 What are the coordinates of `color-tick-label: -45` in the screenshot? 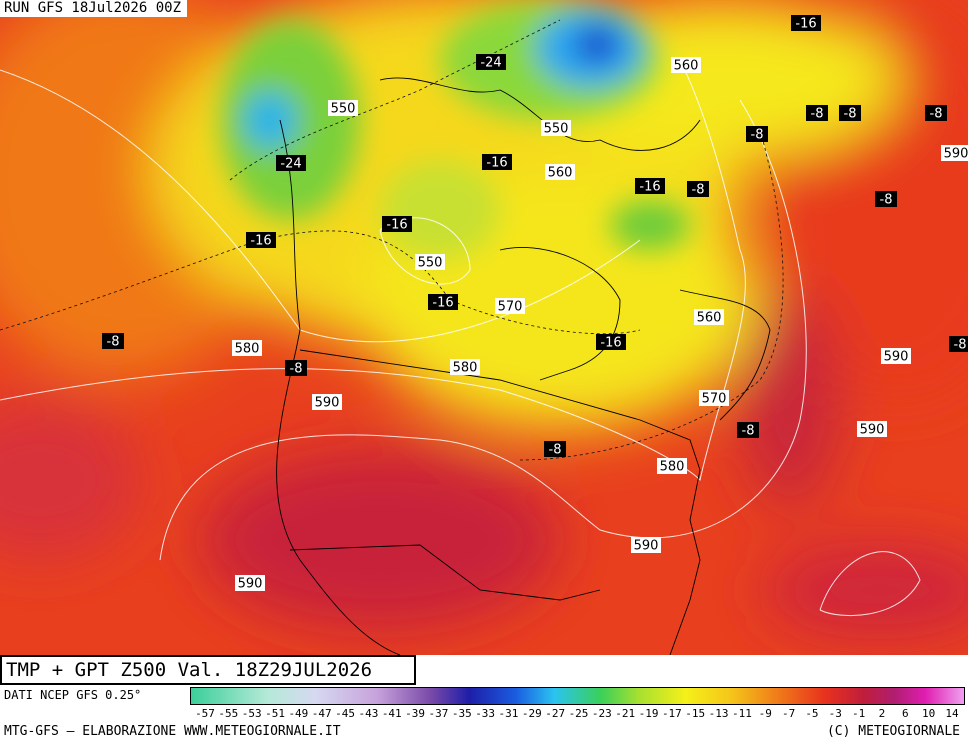 It's located at (345, 713).